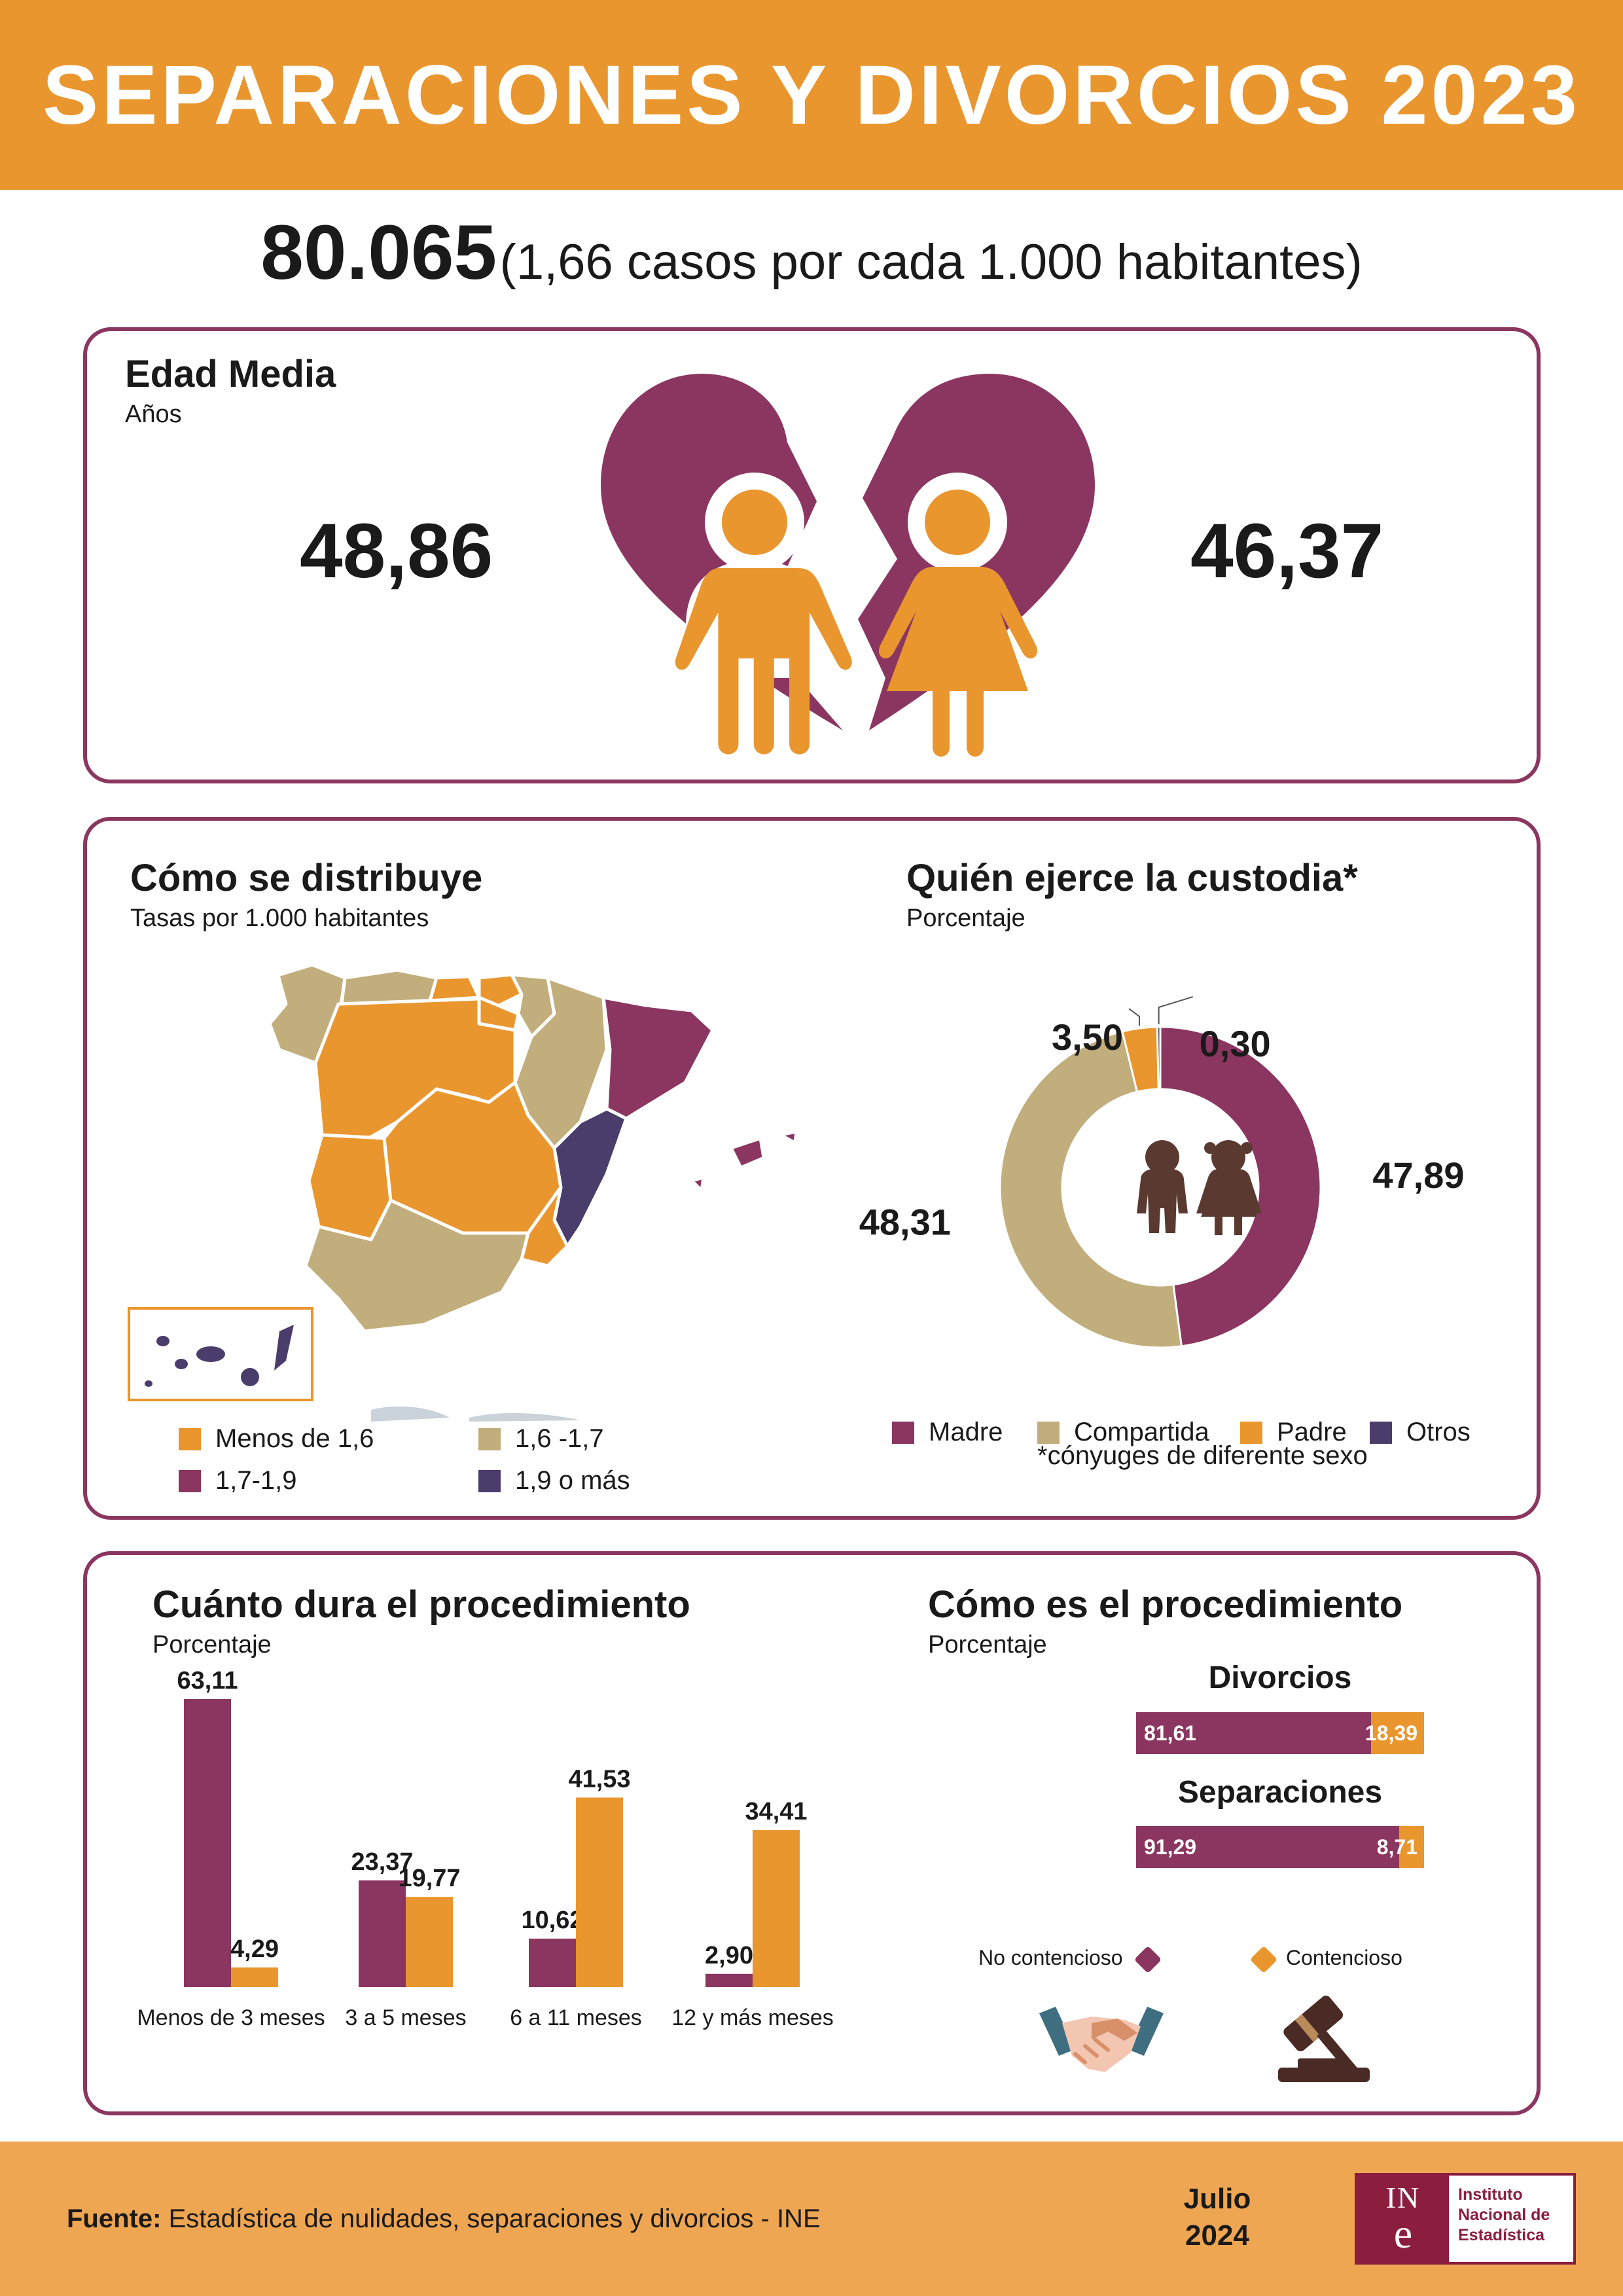  Describe the element at coordinates (1254, 1733) in the screenshot. I see `divorces-no-contencioso-segment: 81,61` at that location.